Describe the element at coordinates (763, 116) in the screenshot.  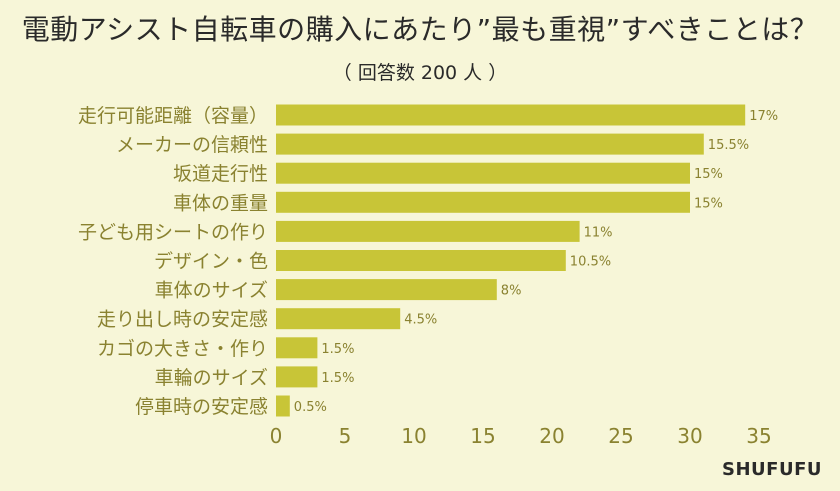
I see `value-label: 17%` at that location.